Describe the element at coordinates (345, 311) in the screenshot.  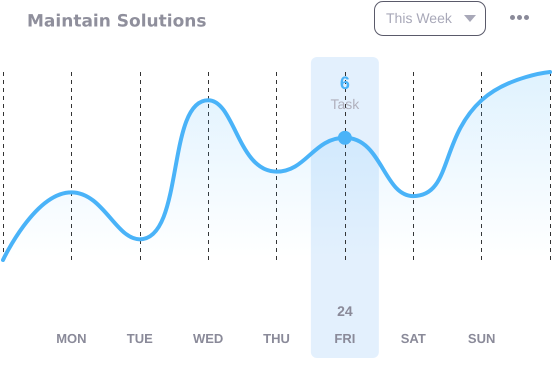
I see `text: 24` at that location.